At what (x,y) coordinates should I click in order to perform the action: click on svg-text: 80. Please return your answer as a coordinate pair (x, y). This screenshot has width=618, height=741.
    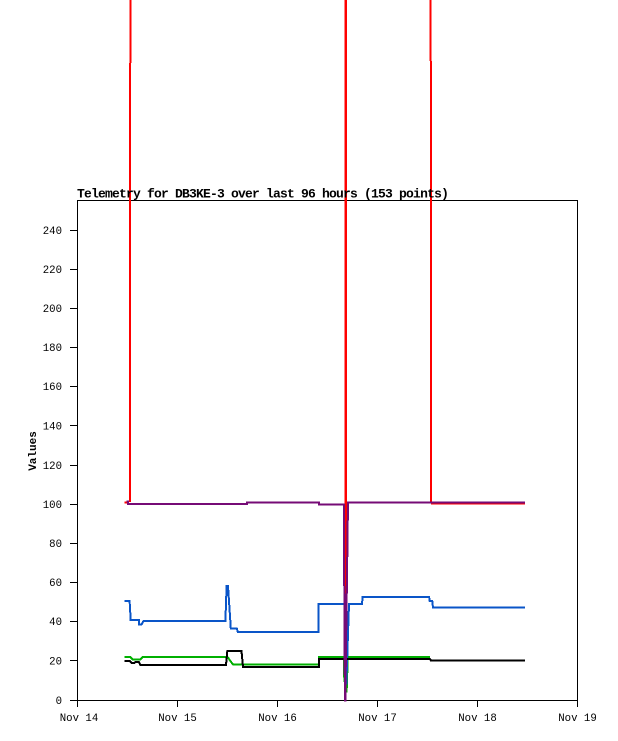
    Looking at the image, I should click on (55, 545).